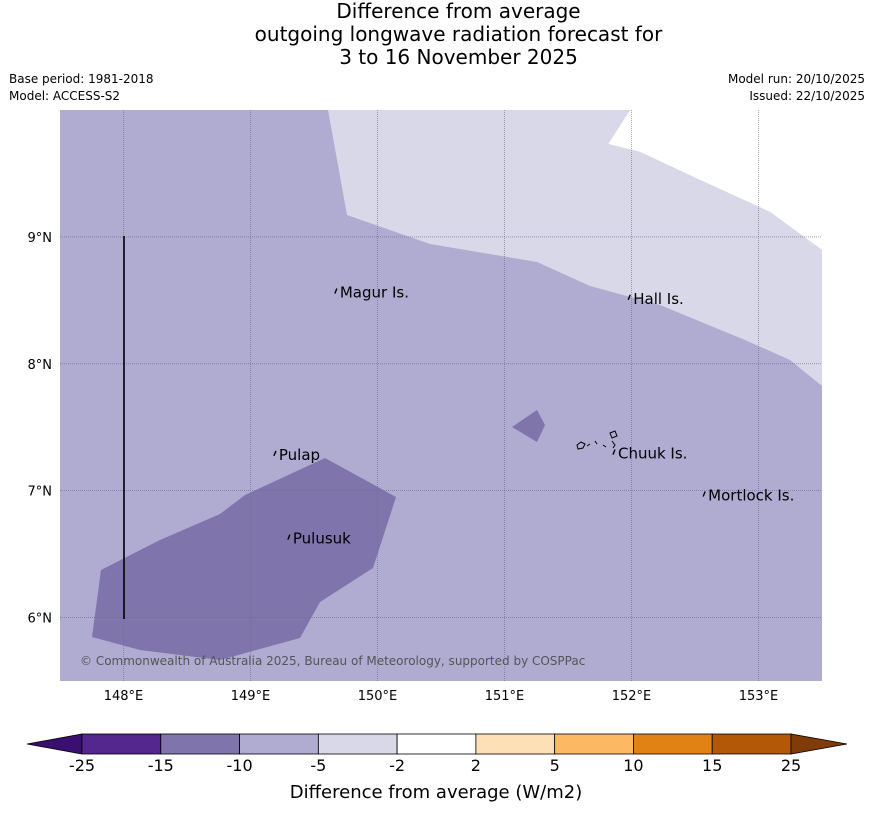  What do you see at coordinates (82, 765) in the screenshot?
I see `colorbar-tick-label: -25` at bounding box center [82, 765].